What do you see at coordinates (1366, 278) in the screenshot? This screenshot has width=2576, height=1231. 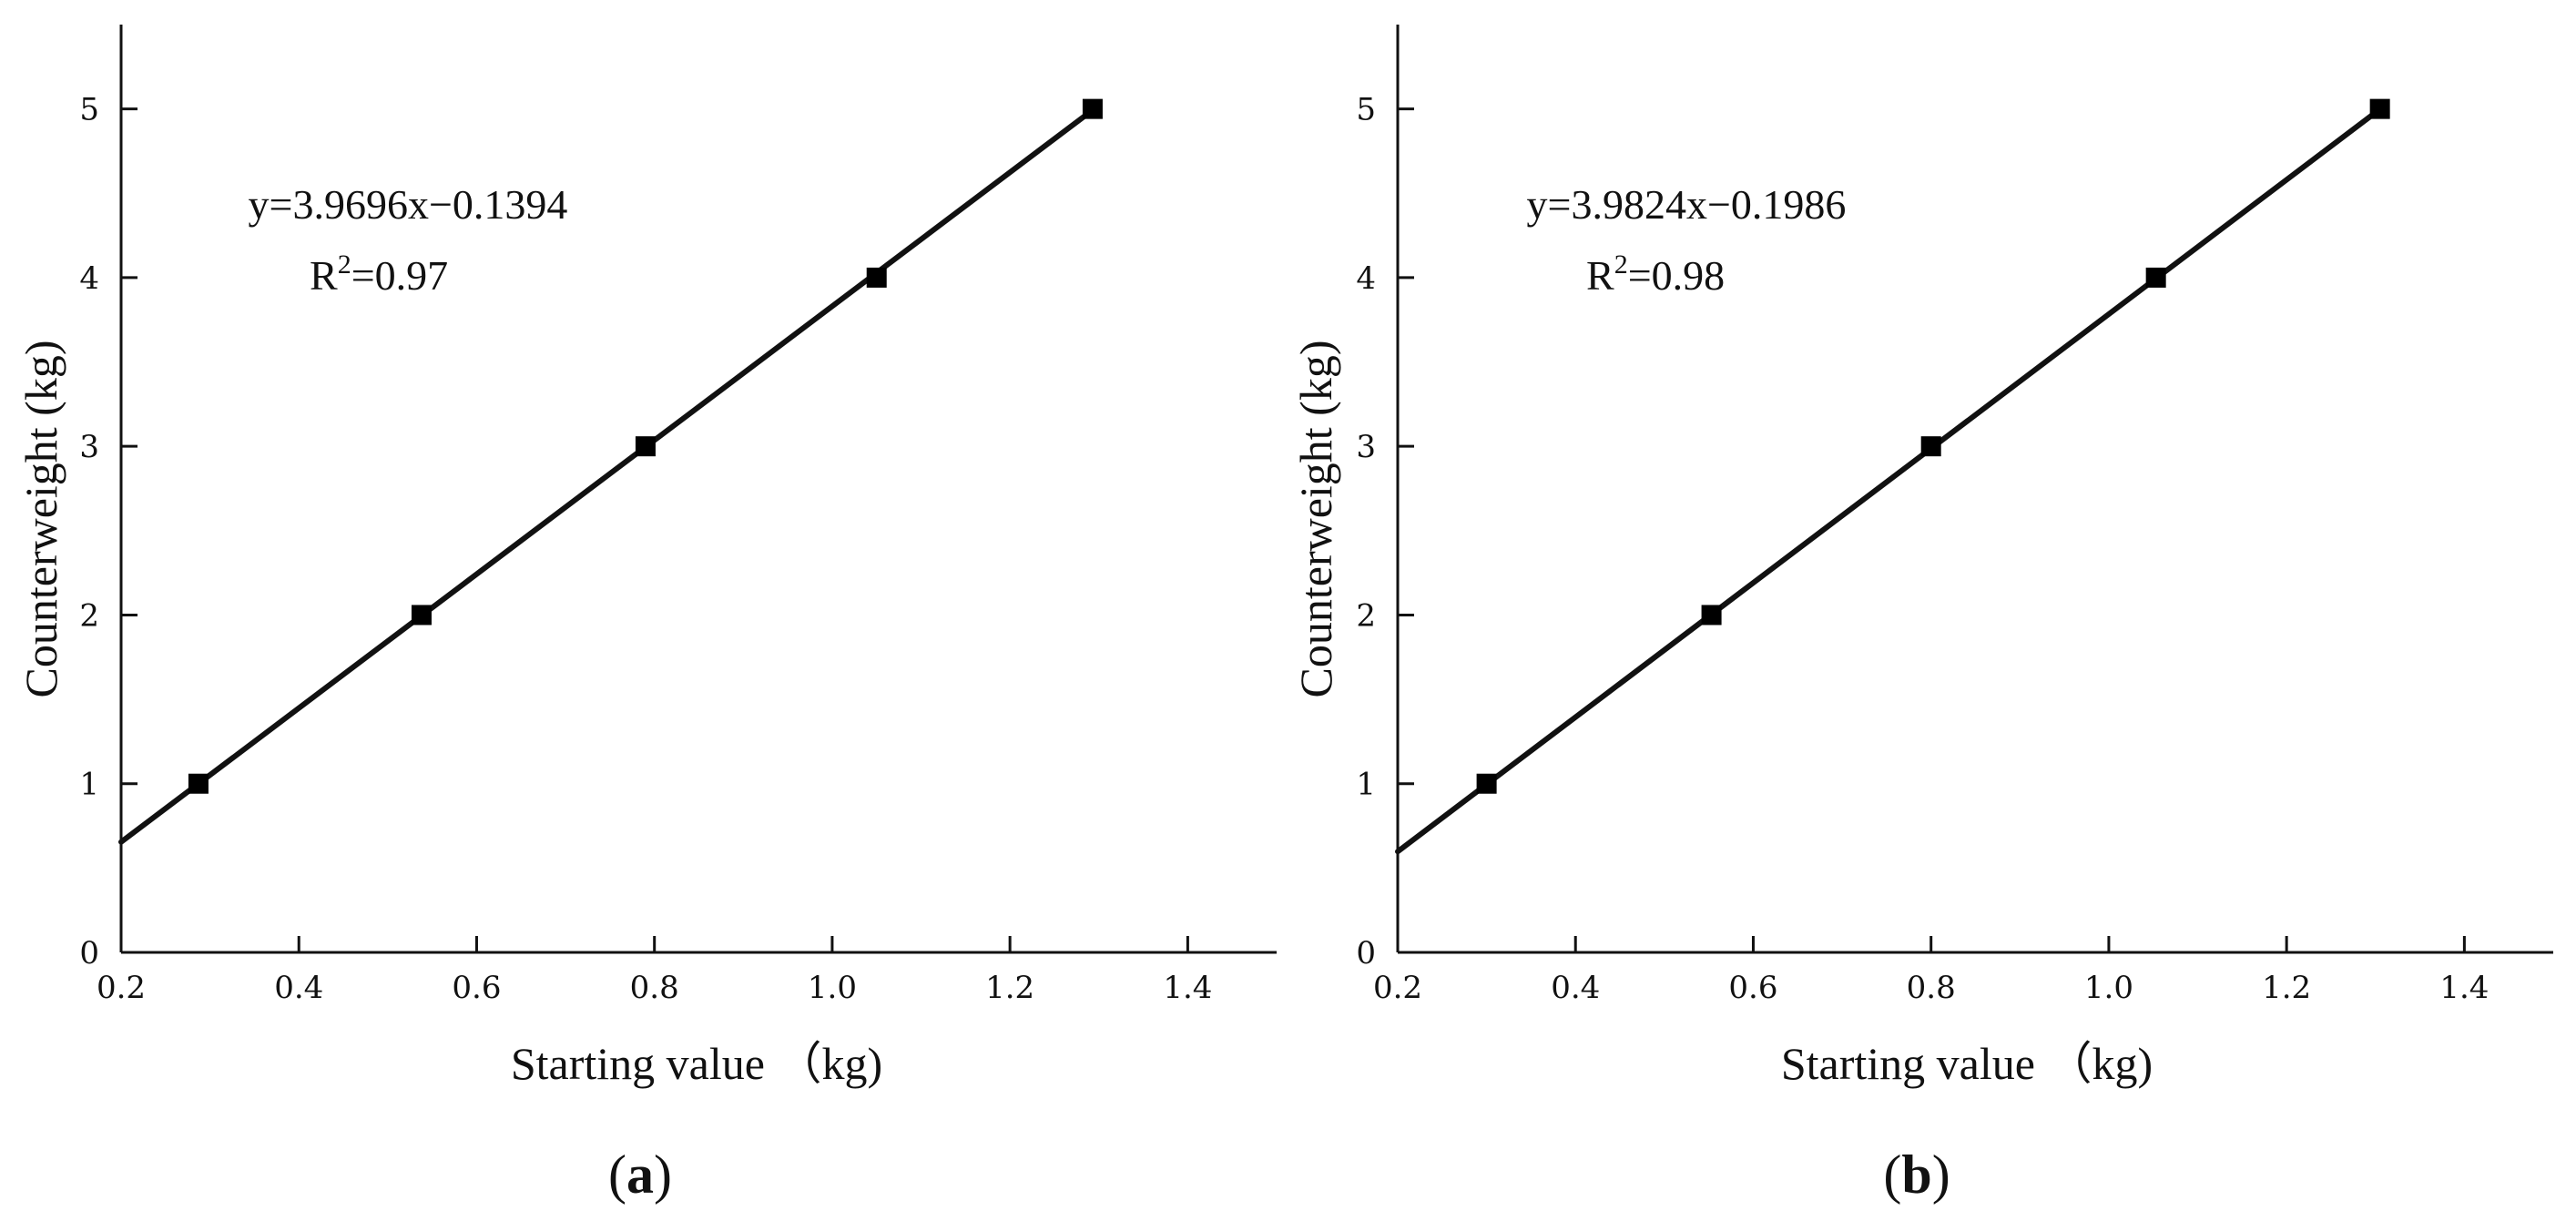 I see `chart-b-y-tick-label: 4` at bounding box center [1366, 278].